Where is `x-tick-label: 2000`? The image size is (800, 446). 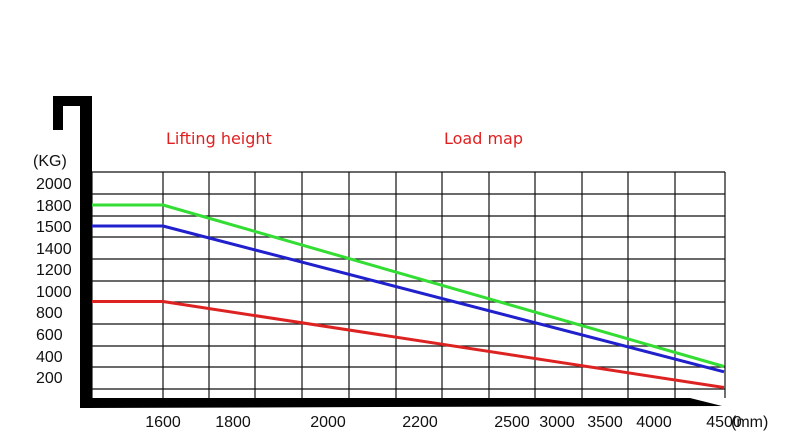 x-tick-label: 2000 is located at coordinates (328, 422).